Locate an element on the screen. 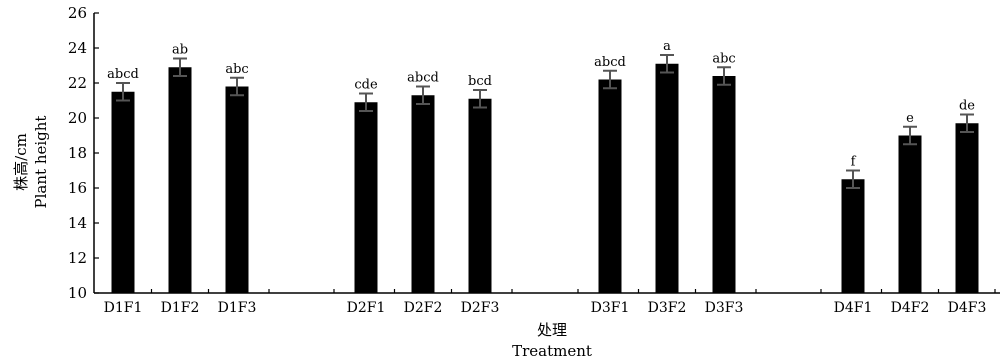 Image resolution: width=1000 pixels, height=361 pixels. x-tick-label: D4F2 is located at coordinates (910, 308).